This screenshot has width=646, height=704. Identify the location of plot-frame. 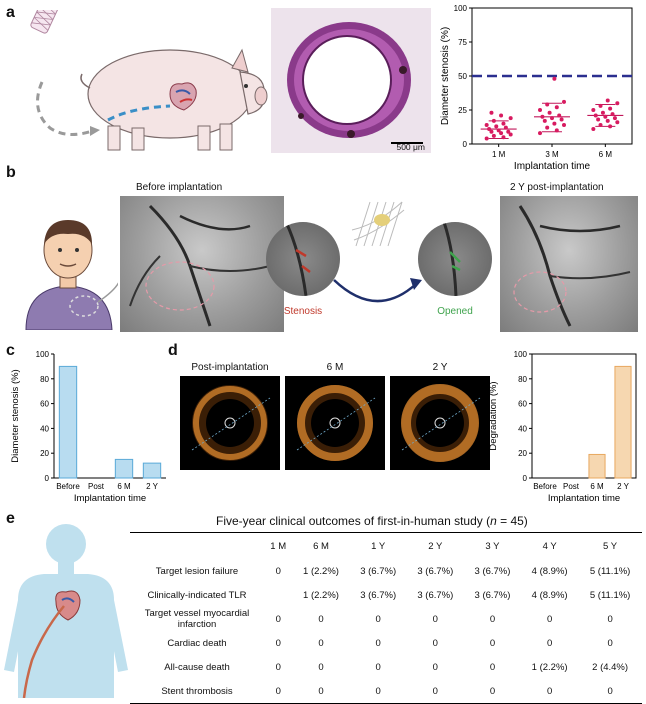
(584, 416).